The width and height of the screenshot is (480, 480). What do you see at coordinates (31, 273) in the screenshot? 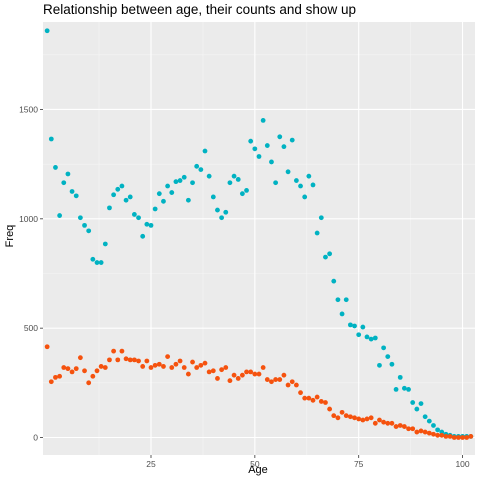
I see `y-axis-ticks: 0 500 1000 1500` at bounding box center [31, 273].